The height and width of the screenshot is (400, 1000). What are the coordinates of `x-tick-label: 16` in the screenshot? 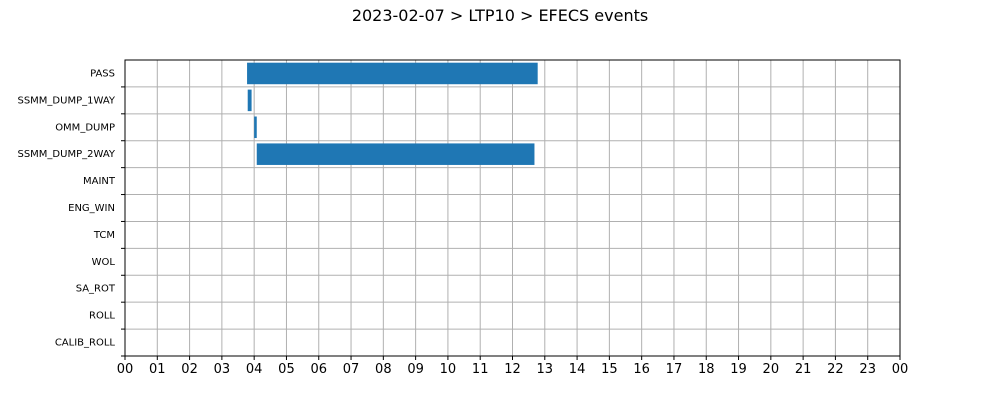 It's located at (641, 369).